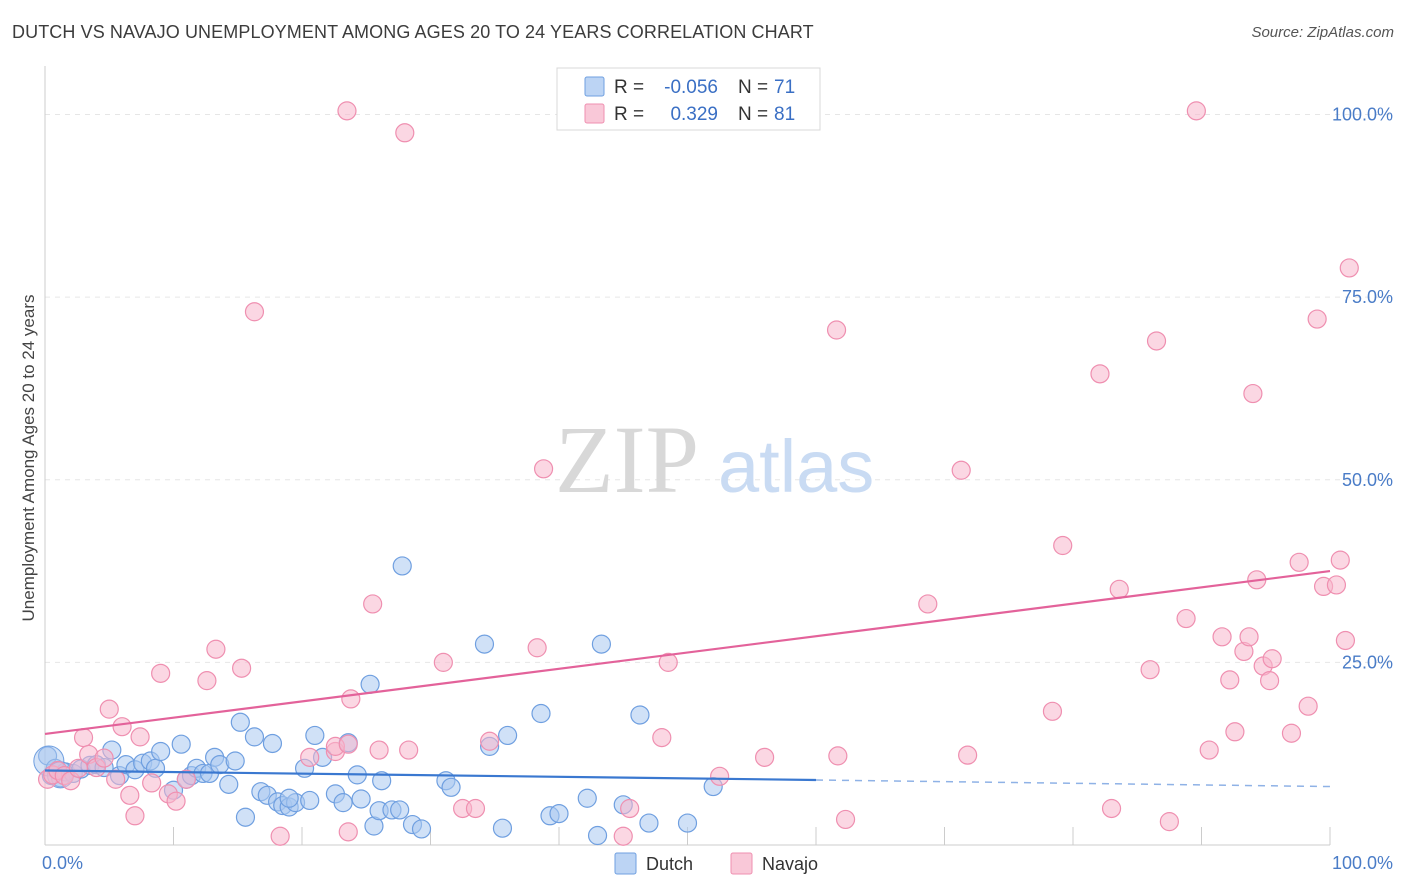 The image size is (1406, 892). I want to click on legend-r-label-1: R =, so click(629, 87).